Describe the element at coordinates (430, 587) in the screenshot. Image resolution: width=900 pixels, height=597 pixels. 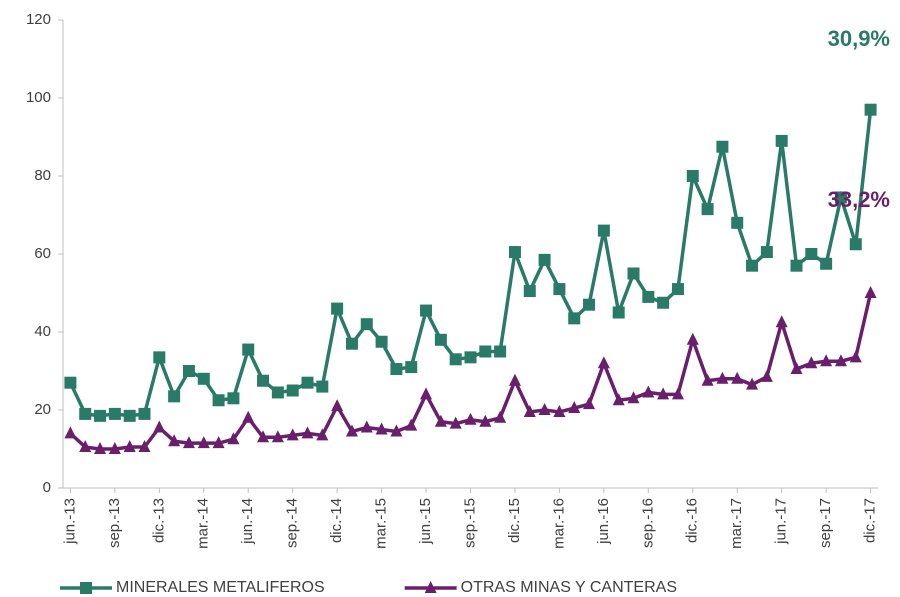
I see `legend-marker` at that location.